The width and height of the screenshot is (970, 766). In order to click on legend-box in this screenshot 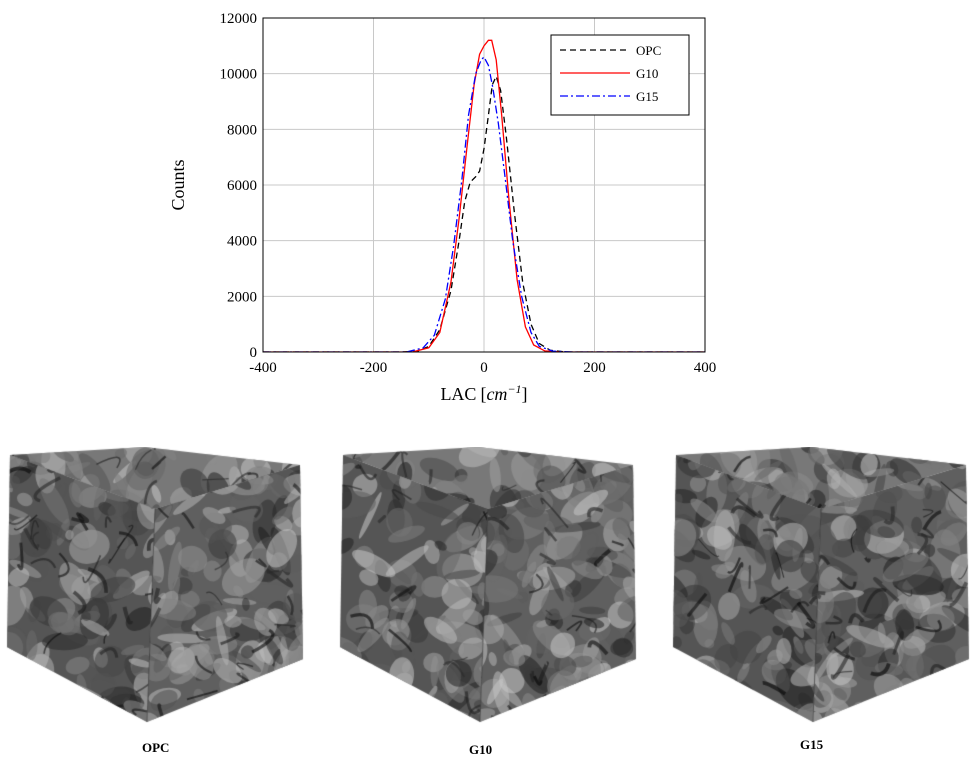, I will do `click(620, 75)`.